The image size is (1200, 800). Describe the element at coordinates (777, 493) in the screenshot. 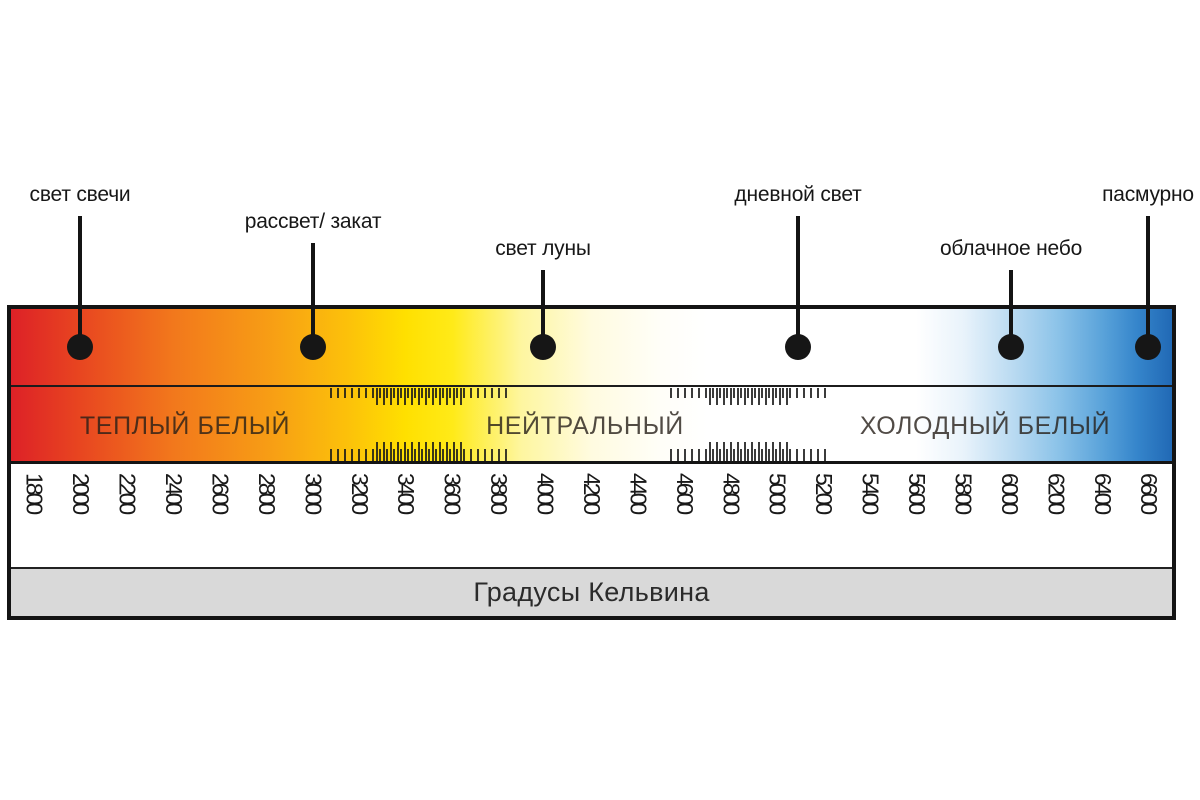

I see `kelvin-tick: 5000` at that location.